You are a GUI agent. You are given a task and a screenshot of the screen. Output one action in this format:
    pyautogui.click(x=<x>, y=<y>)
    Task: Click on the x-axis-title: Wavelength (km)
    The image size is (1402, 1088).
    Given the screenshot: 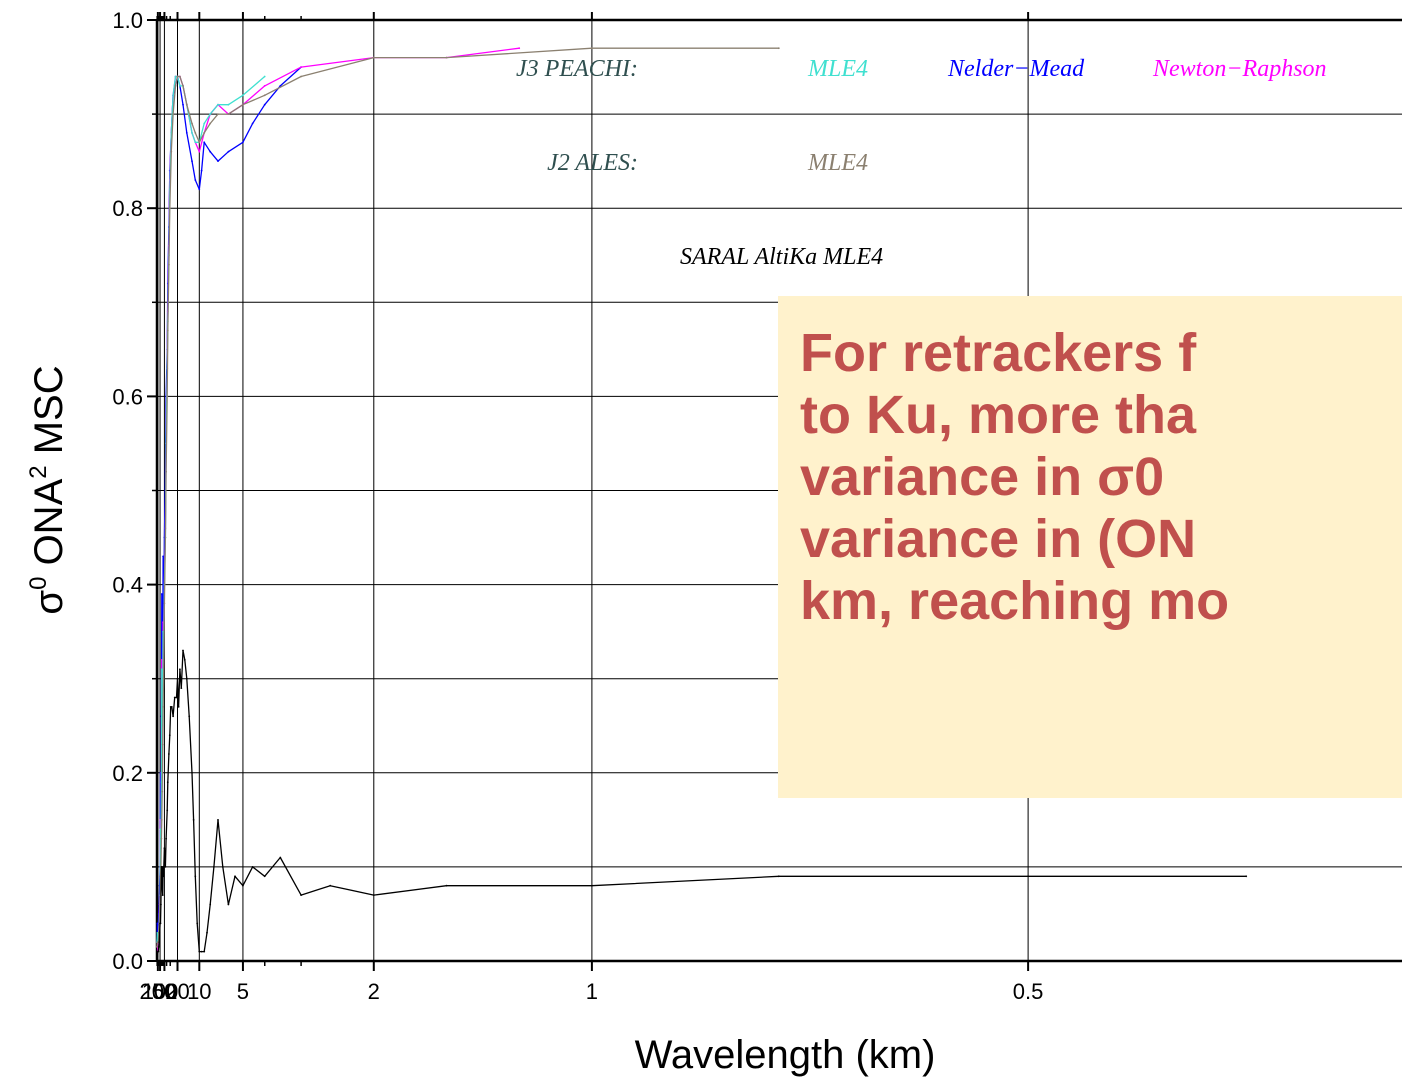 What is the action you would take?
    pyautogui.click(x=785, y=1055)
    